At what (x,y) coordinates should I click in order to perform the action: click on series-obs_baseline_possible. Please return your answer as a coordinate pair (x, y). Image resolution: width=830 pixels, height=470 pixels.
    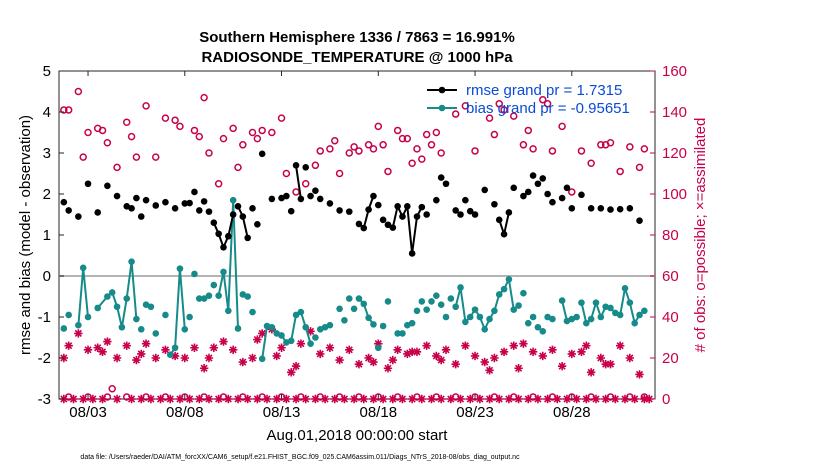
    Looking at the image, I should click on (356, 393).